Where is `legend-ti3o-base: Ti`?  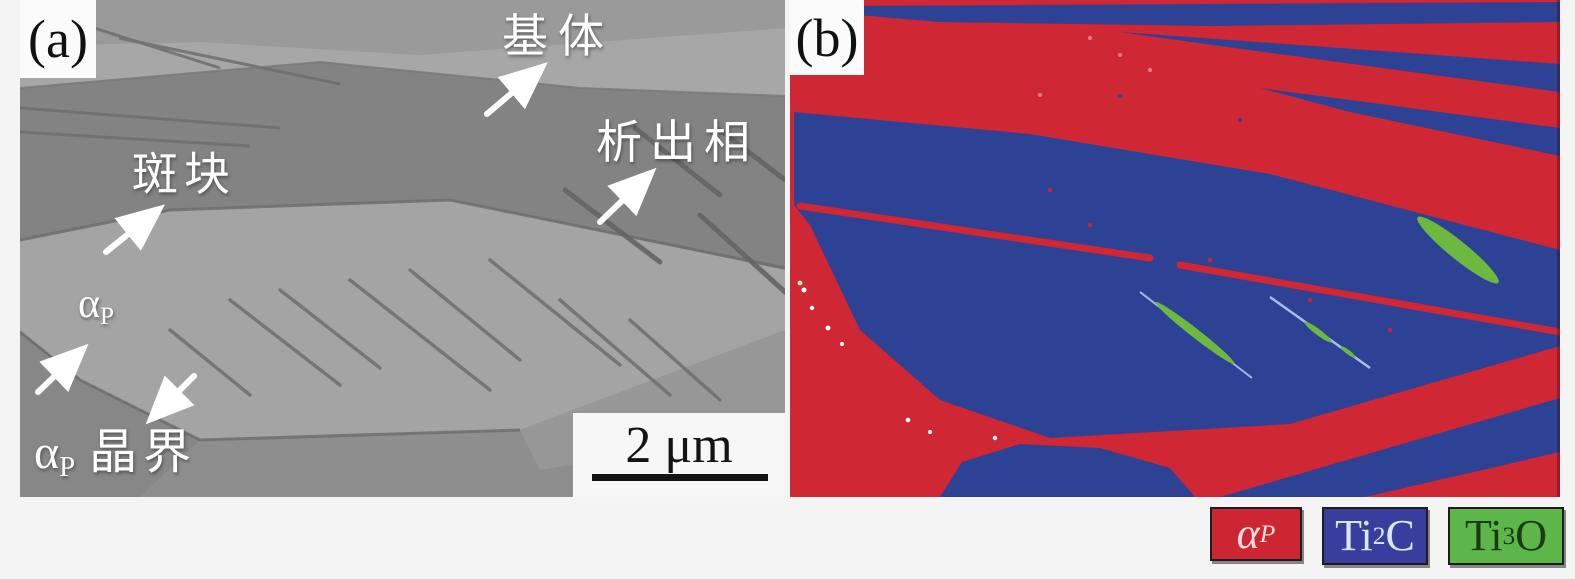
legend-ti3o-base: Ti is located at coordinates (1483, 535).